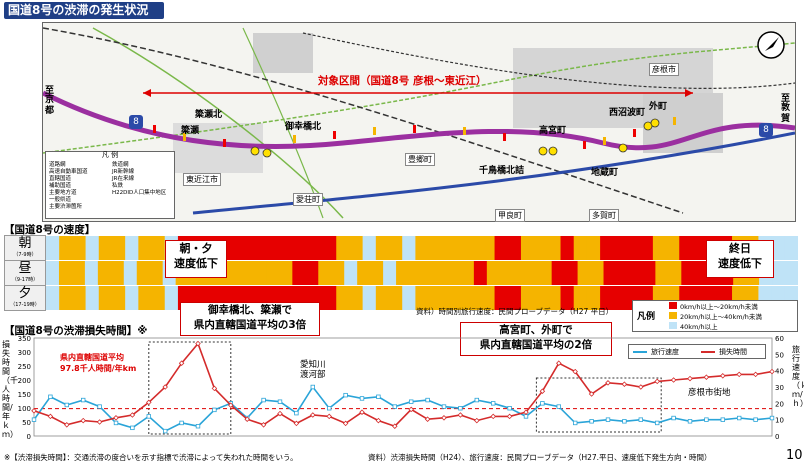 The height and width of the screenshot is (466, 804). Describe the element at coordinates (76, 331) in the screenshot. I see `loss-section-header: 【国道8号の渋滞損失時間】※` at that location.